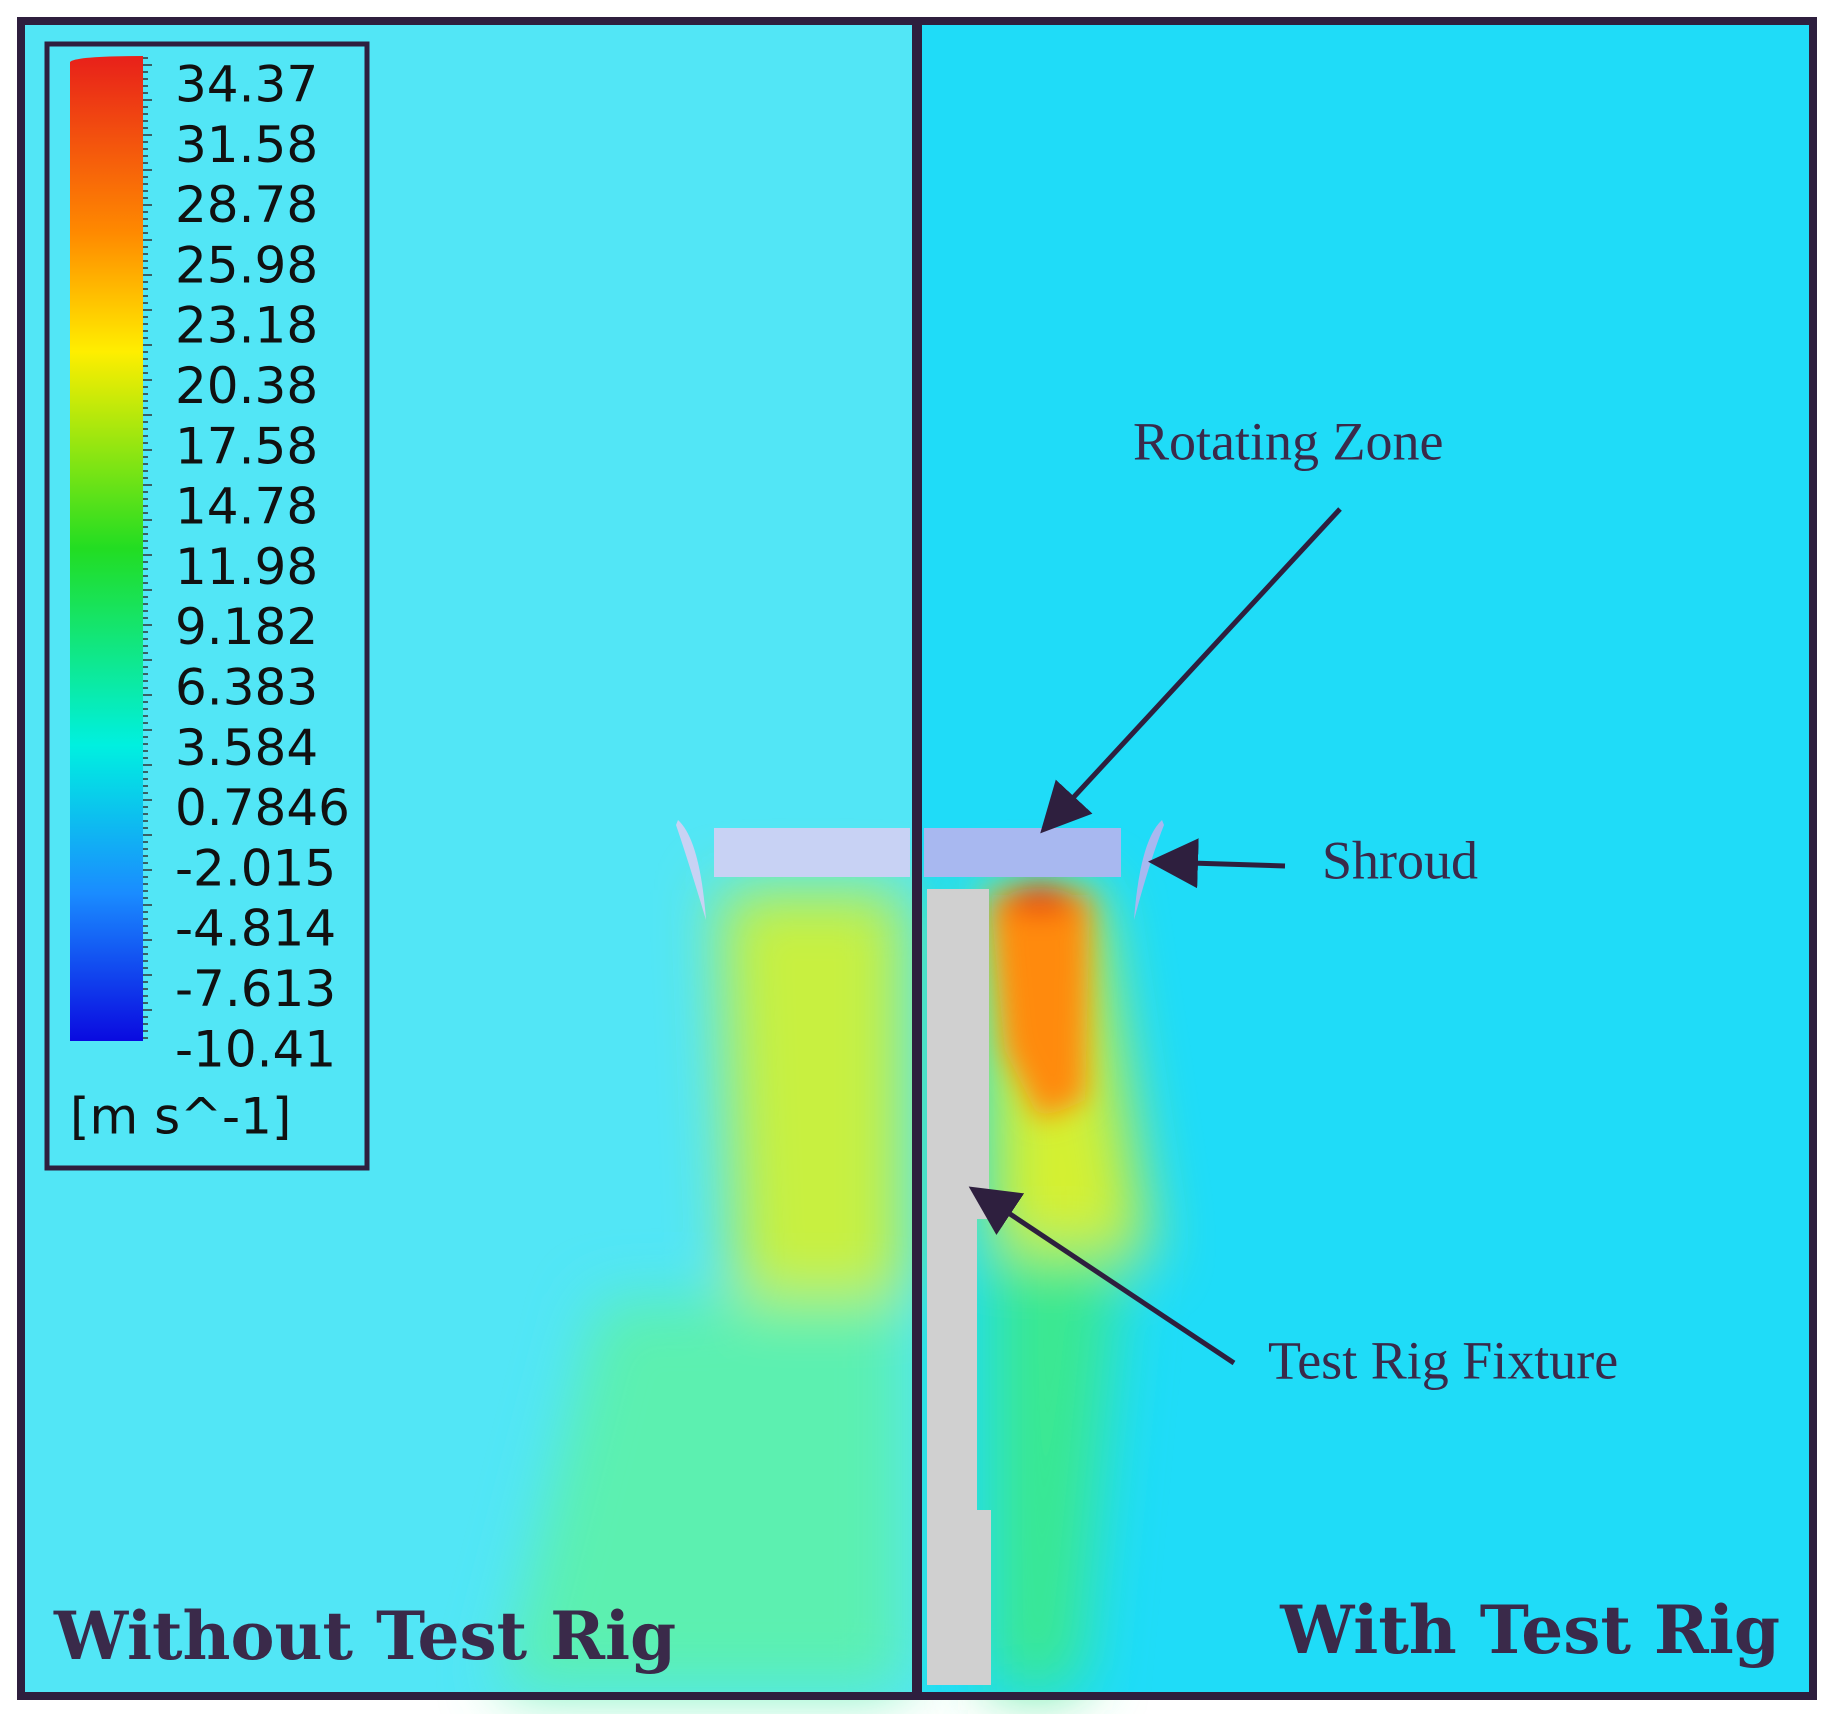 Image resolution: width=1834 pixels, height=1714 pixels. I want to click on legend-tick-label: 25.98, so click(246, 265).